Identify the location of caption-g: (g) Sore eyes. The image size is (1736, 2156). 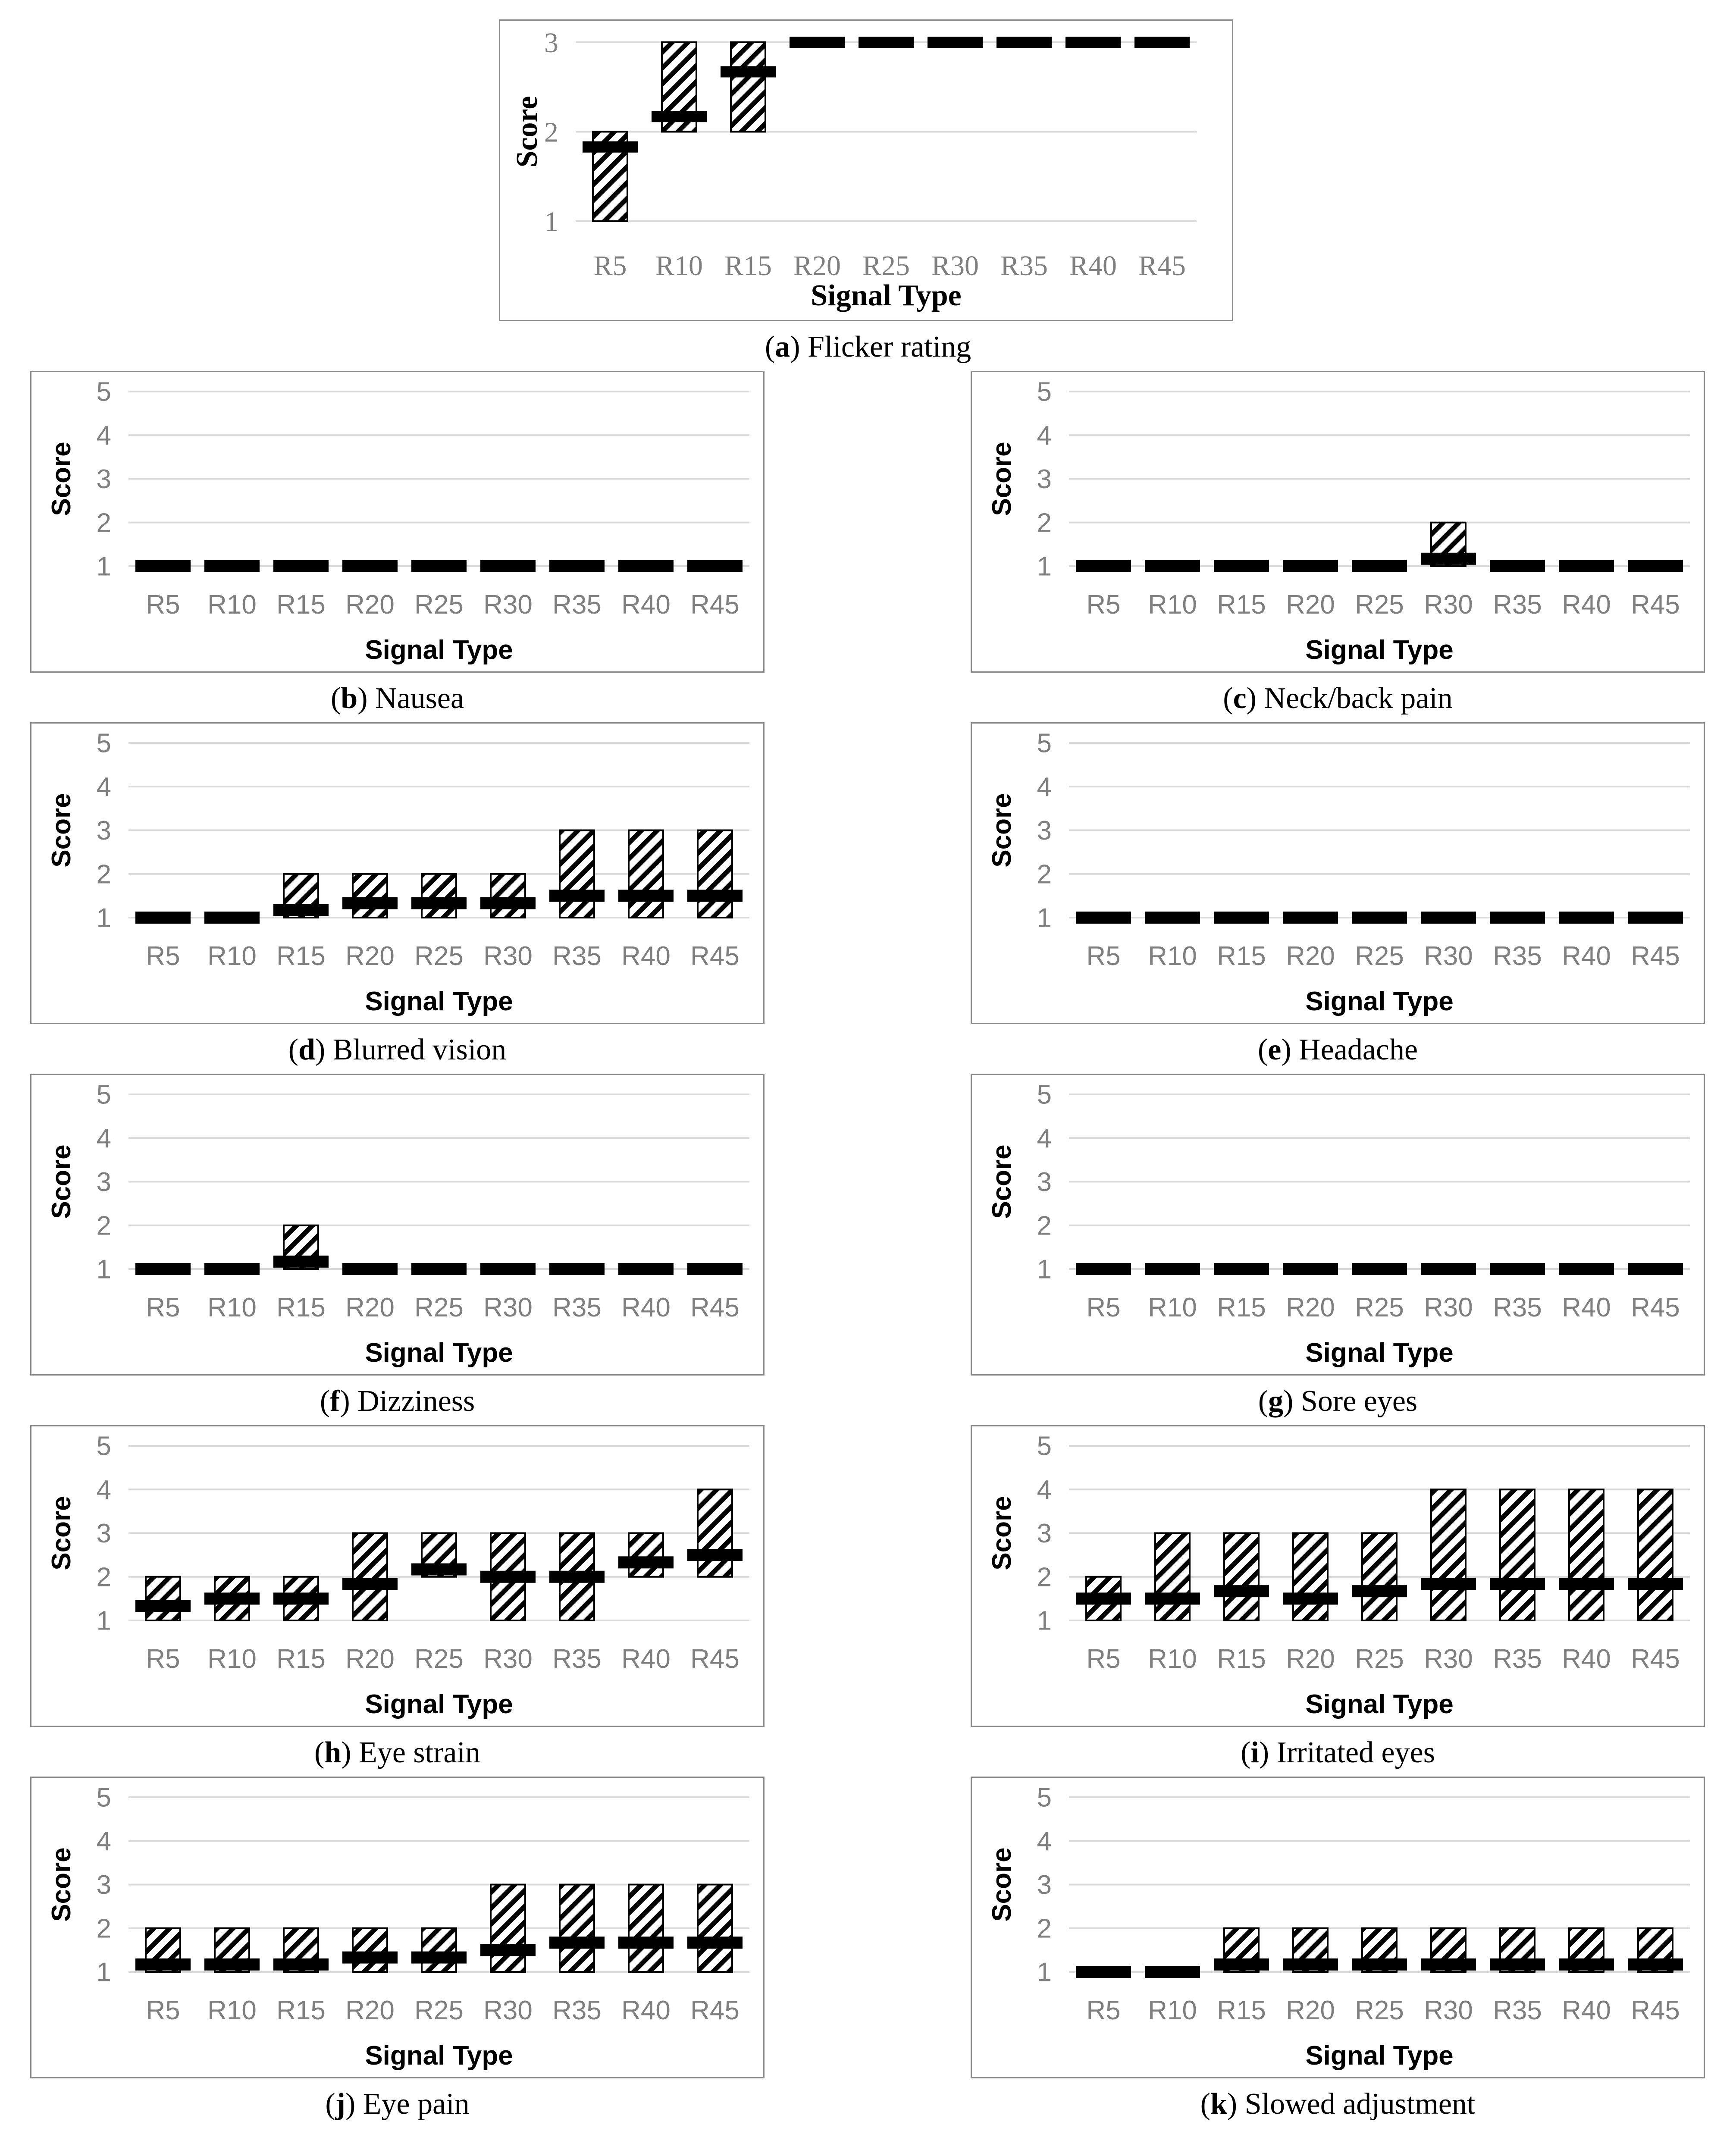
(1338, 1401).